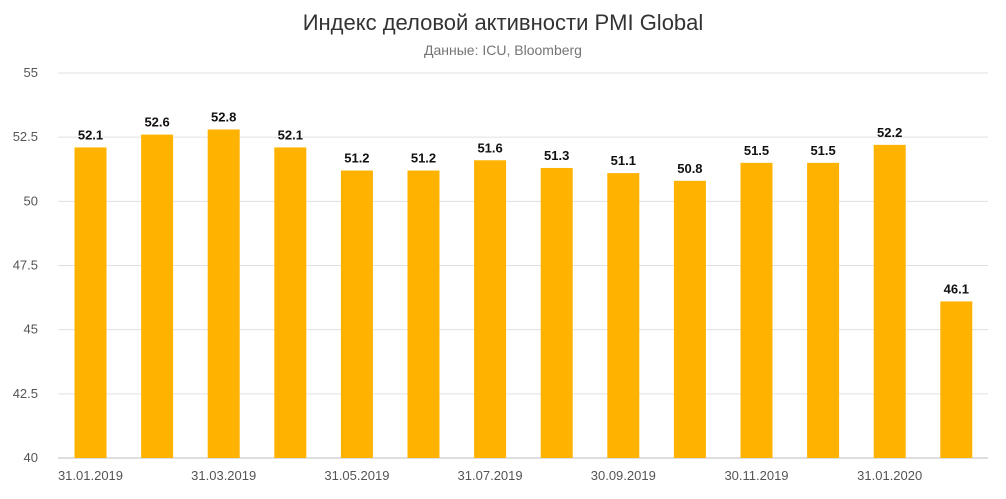 This screenshot has height=499, width=1006. What do you see at coordinates (223, 116) in the screenshot?
I see `data-label: 52.8` at bounding box center [223, 116].